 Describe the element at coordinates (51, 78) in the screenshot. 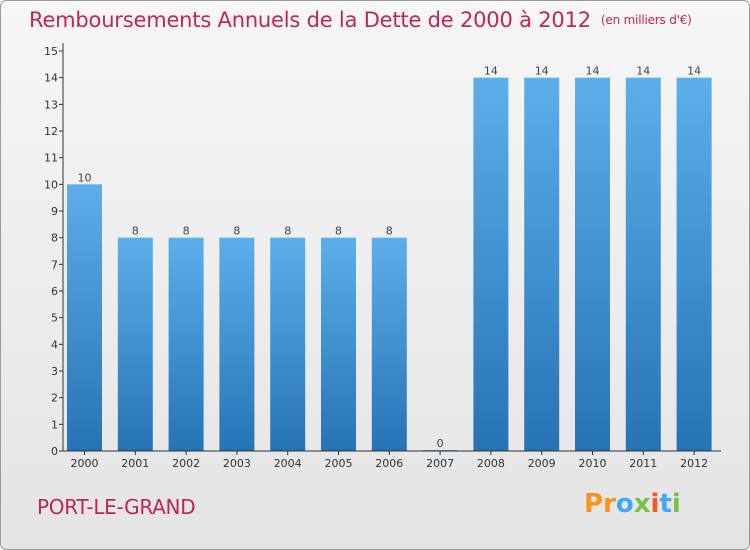

I see `y-tick-label: 14` at that location.